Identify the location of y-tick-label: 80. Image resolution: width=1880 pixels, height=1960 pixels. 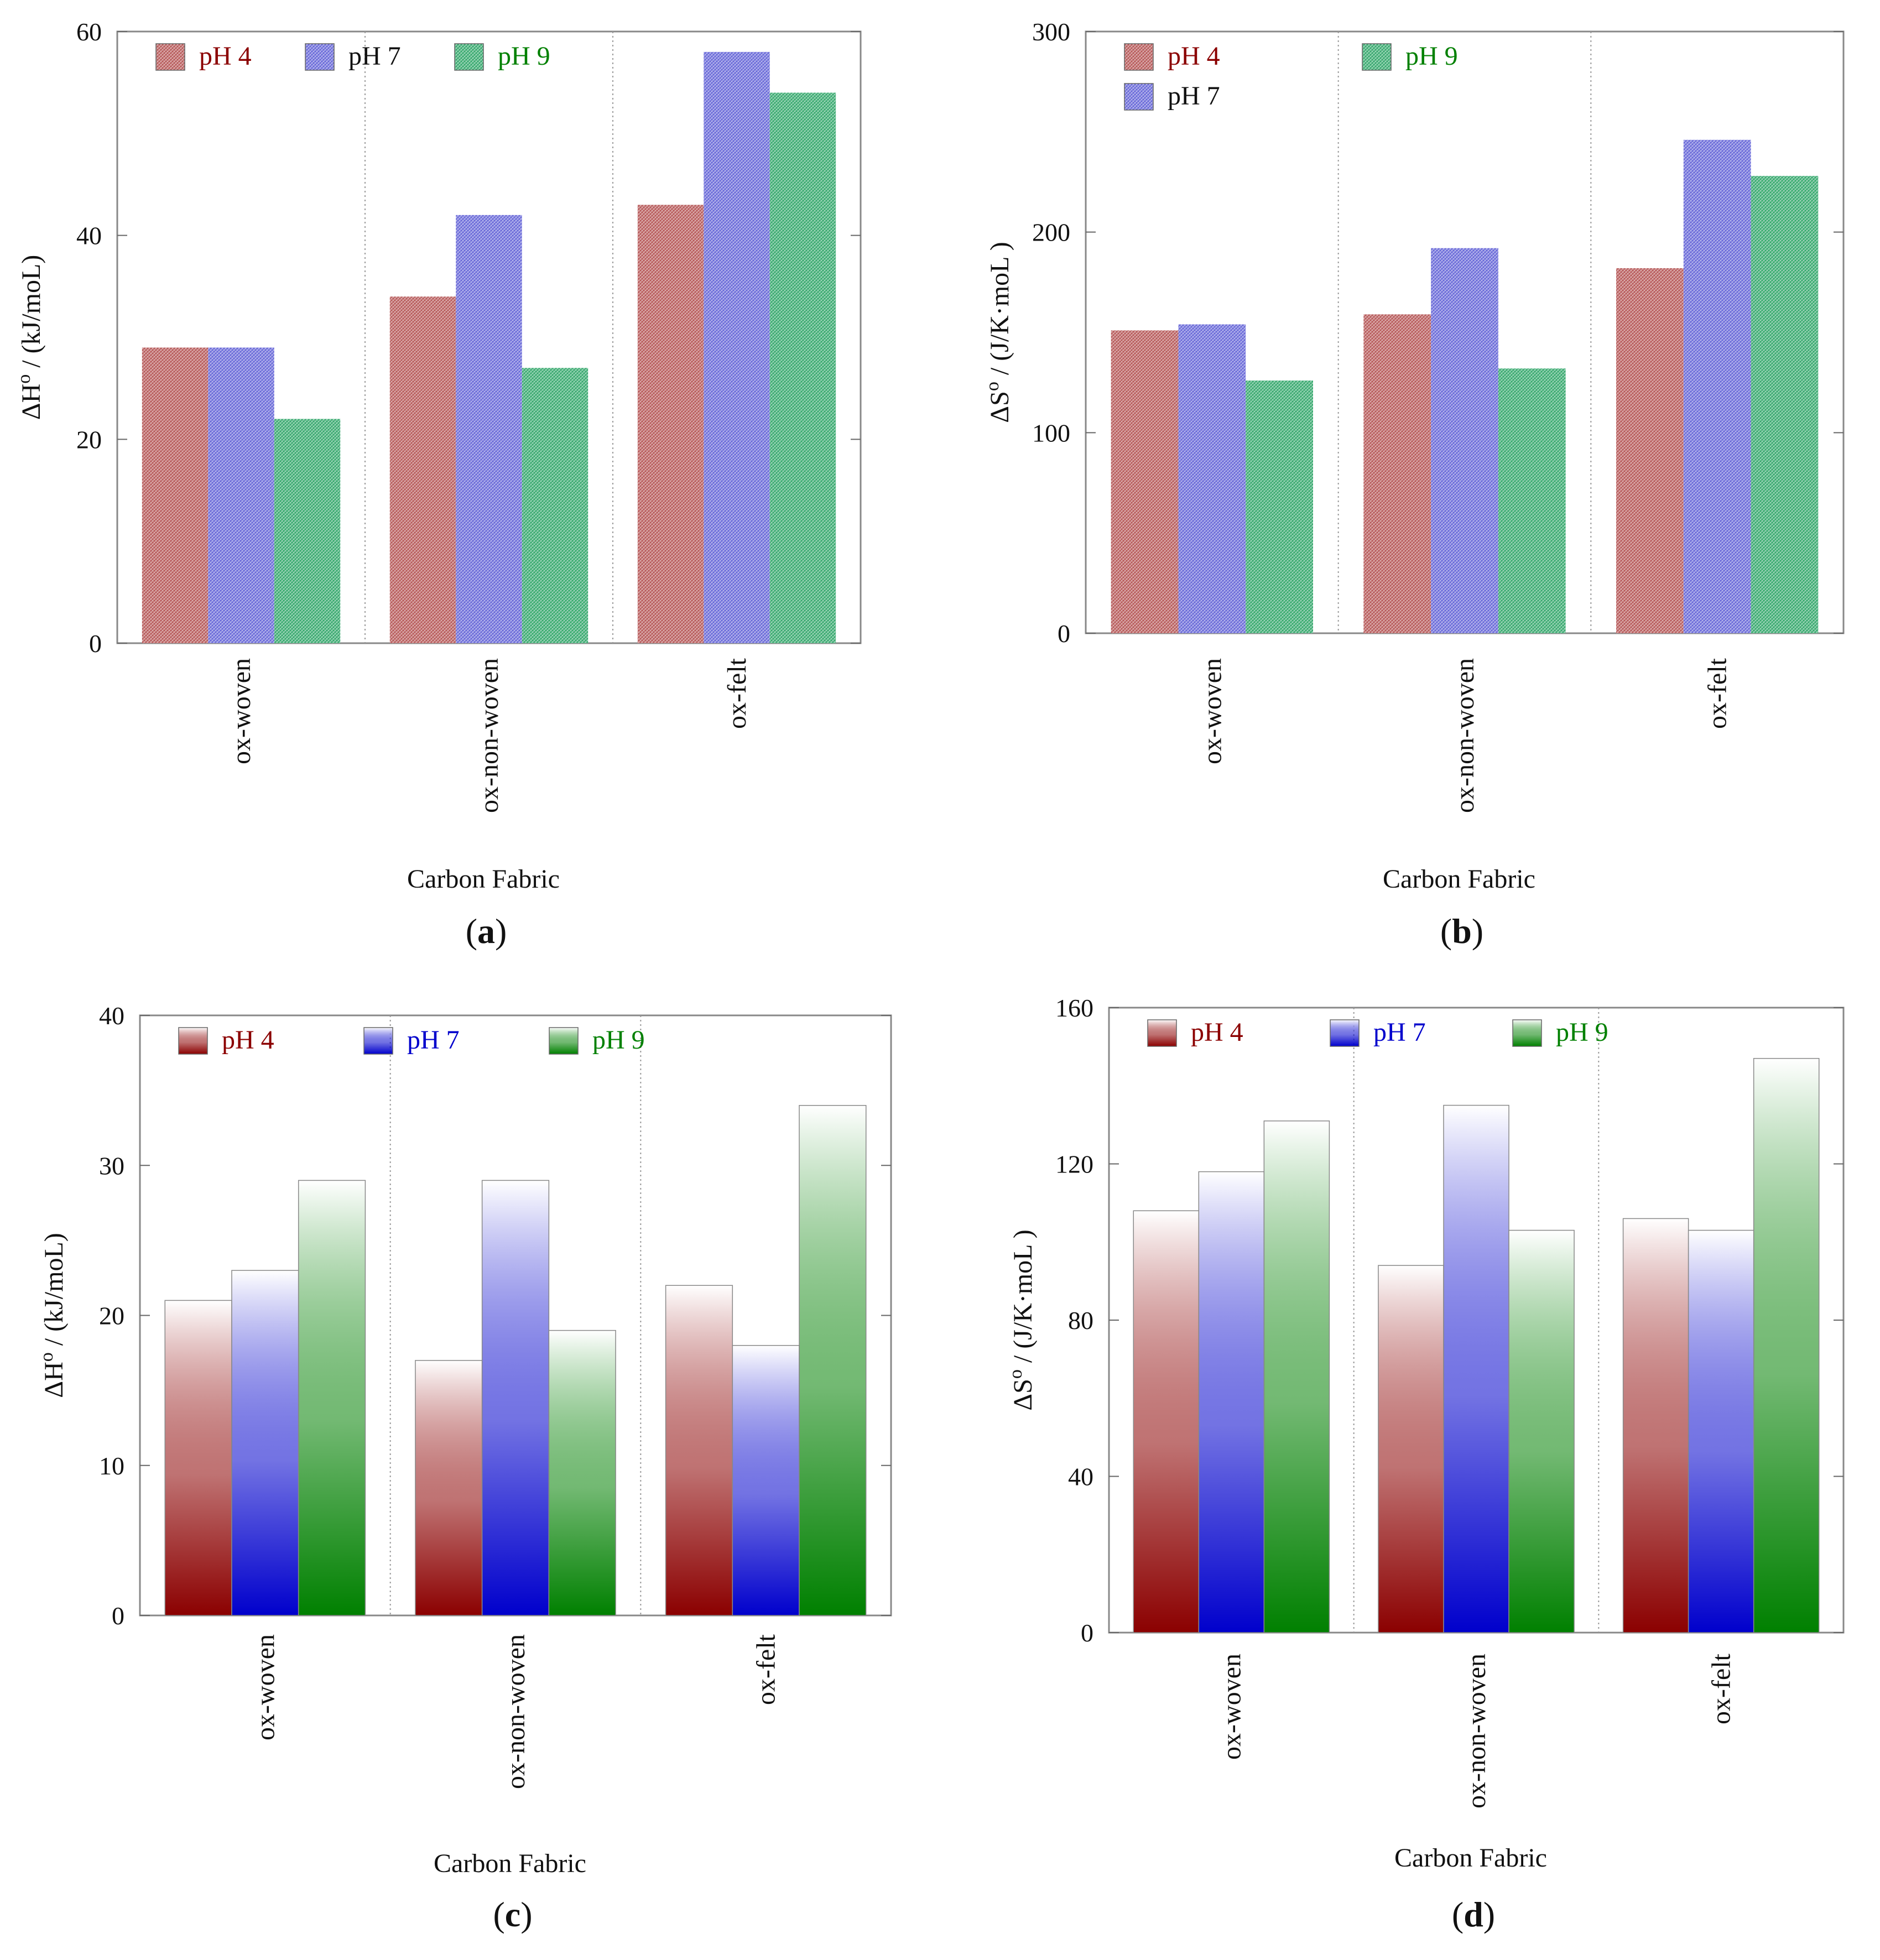
(1080, 1320).